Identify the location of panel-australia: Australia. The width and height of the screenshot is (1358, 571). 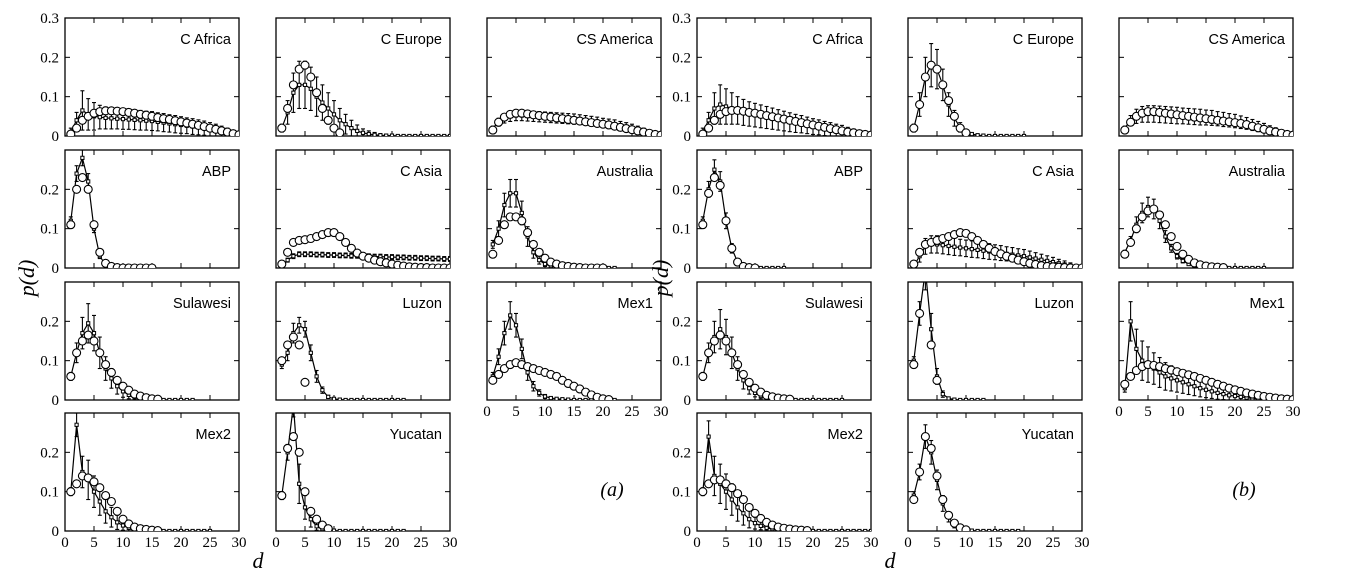
(574, 209).